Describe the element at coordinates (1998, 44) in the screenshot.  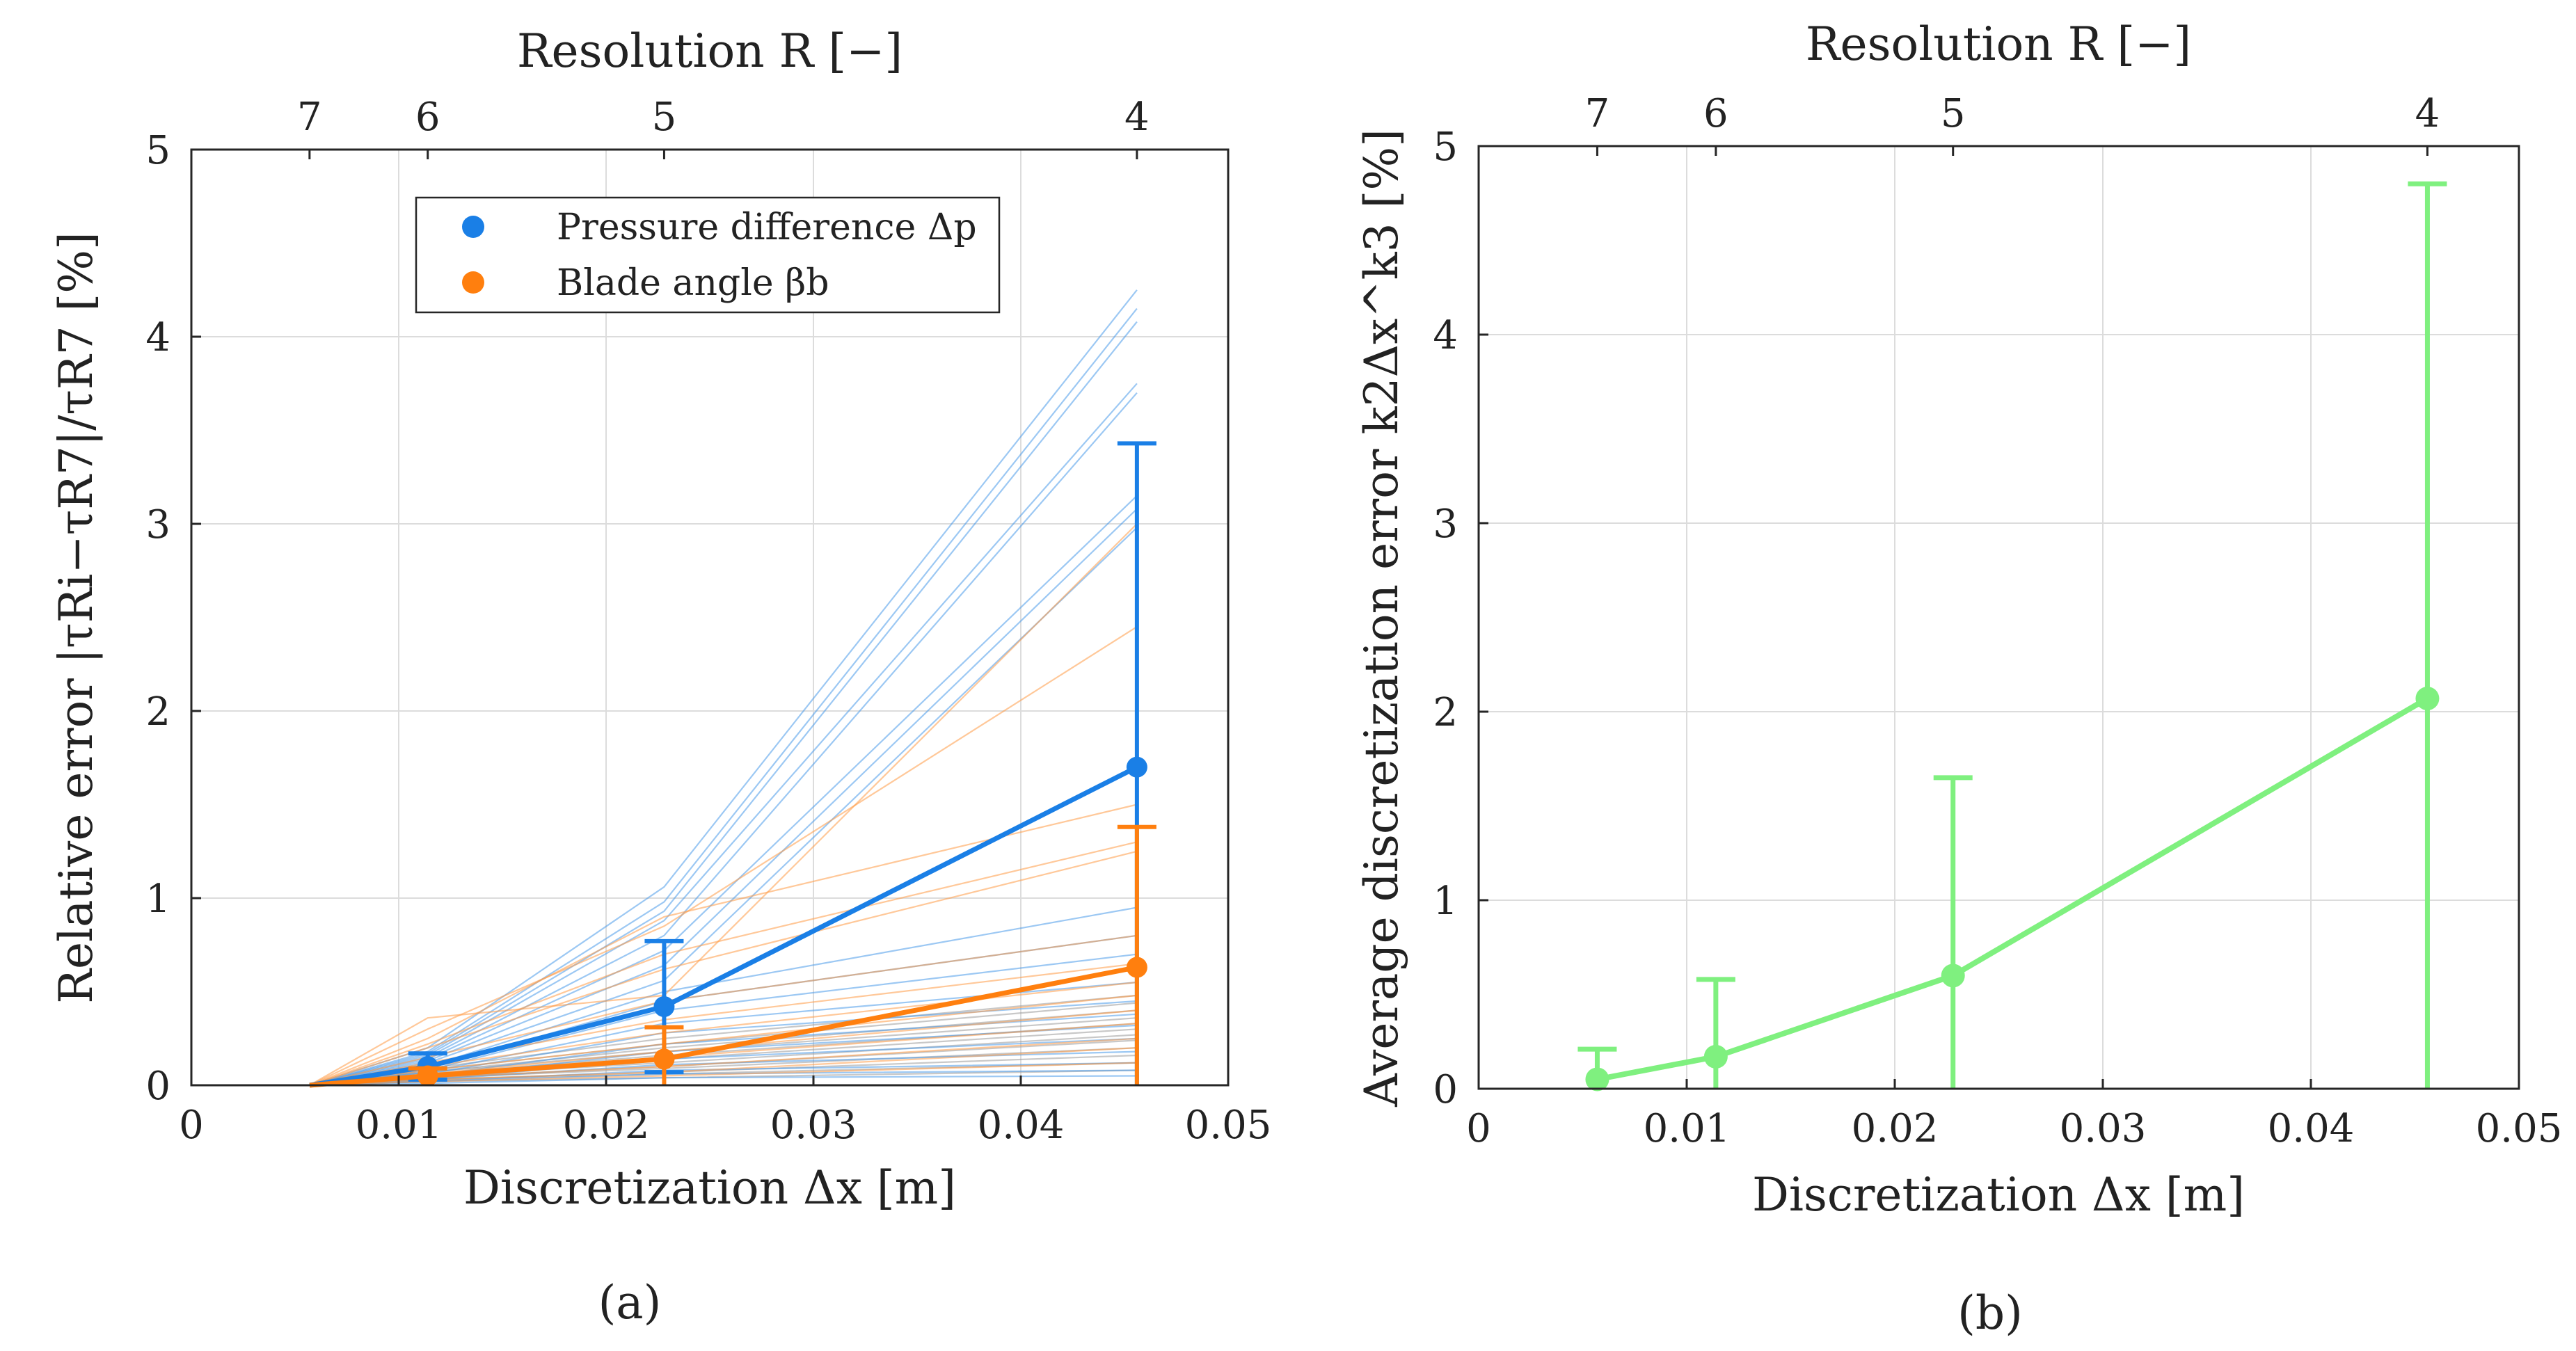
I see `panel-b-top-axis-label: Resolution R [−]` at that location.